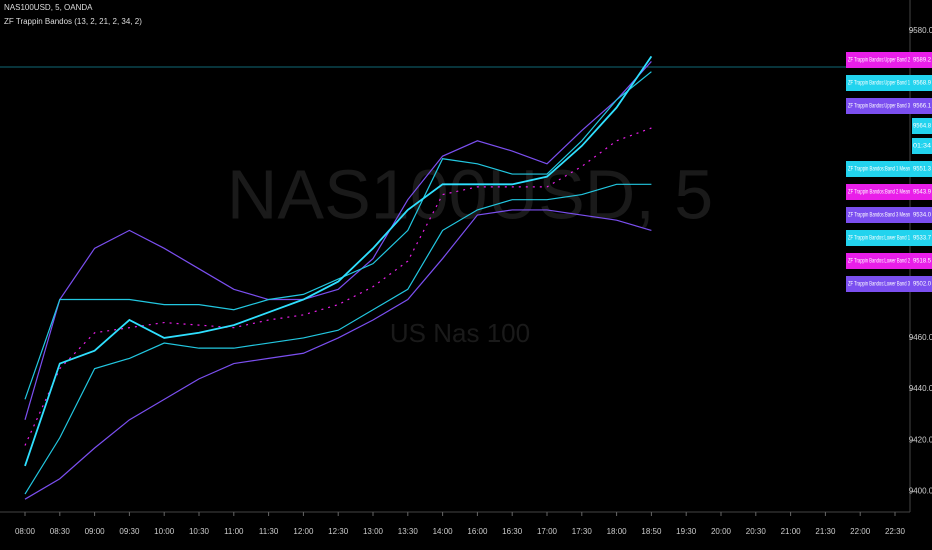  I want to click on x-tick-label: 12:00, so click(303, 531).